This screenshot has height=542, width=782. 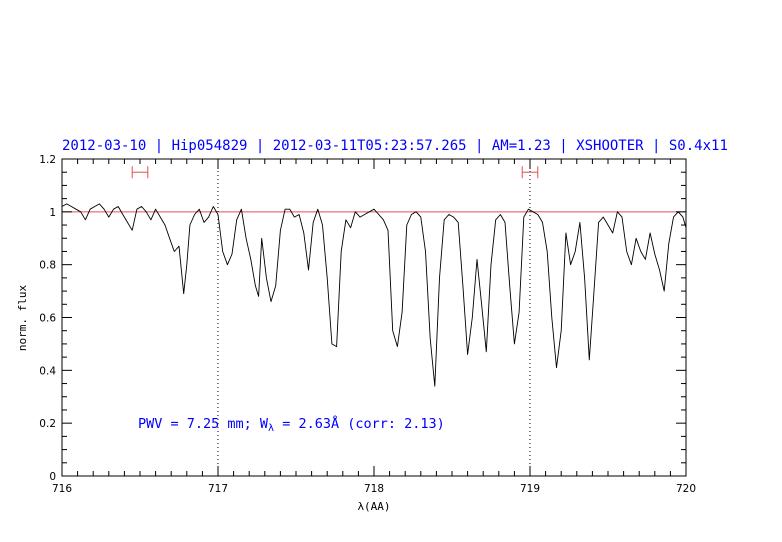 What do you see at coordinates (47, 160) in the screenshot?
I see `y-tick-label: 1.2` at bounding box center [47, 160].